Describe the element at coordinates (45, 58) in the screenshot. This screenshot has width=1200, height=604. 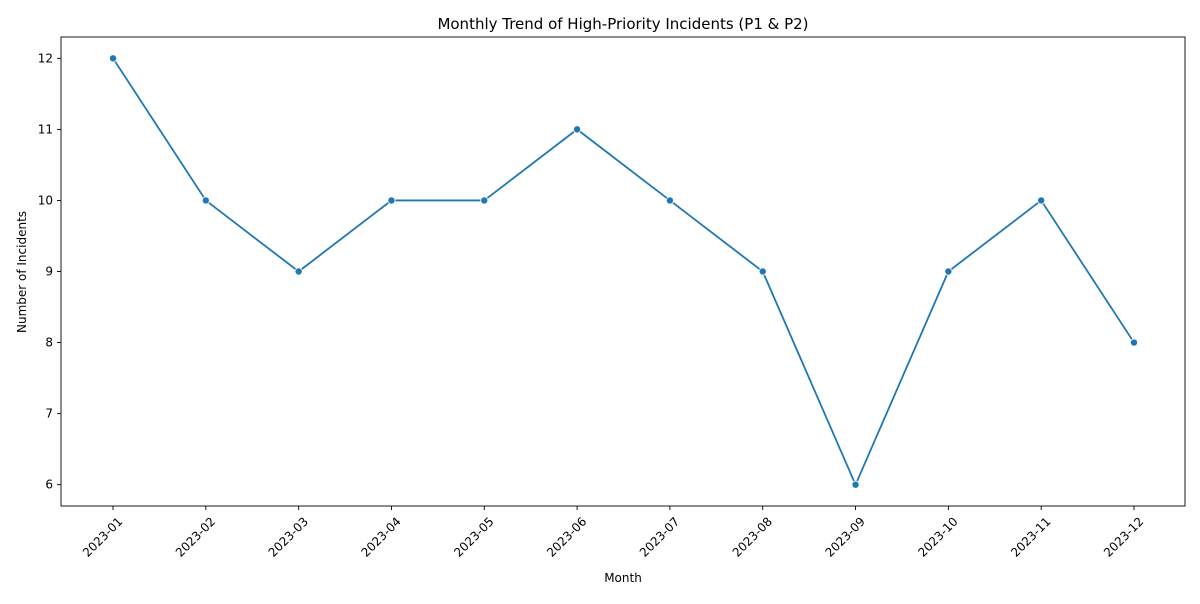
I see `y-tick-label: 12` at that location.